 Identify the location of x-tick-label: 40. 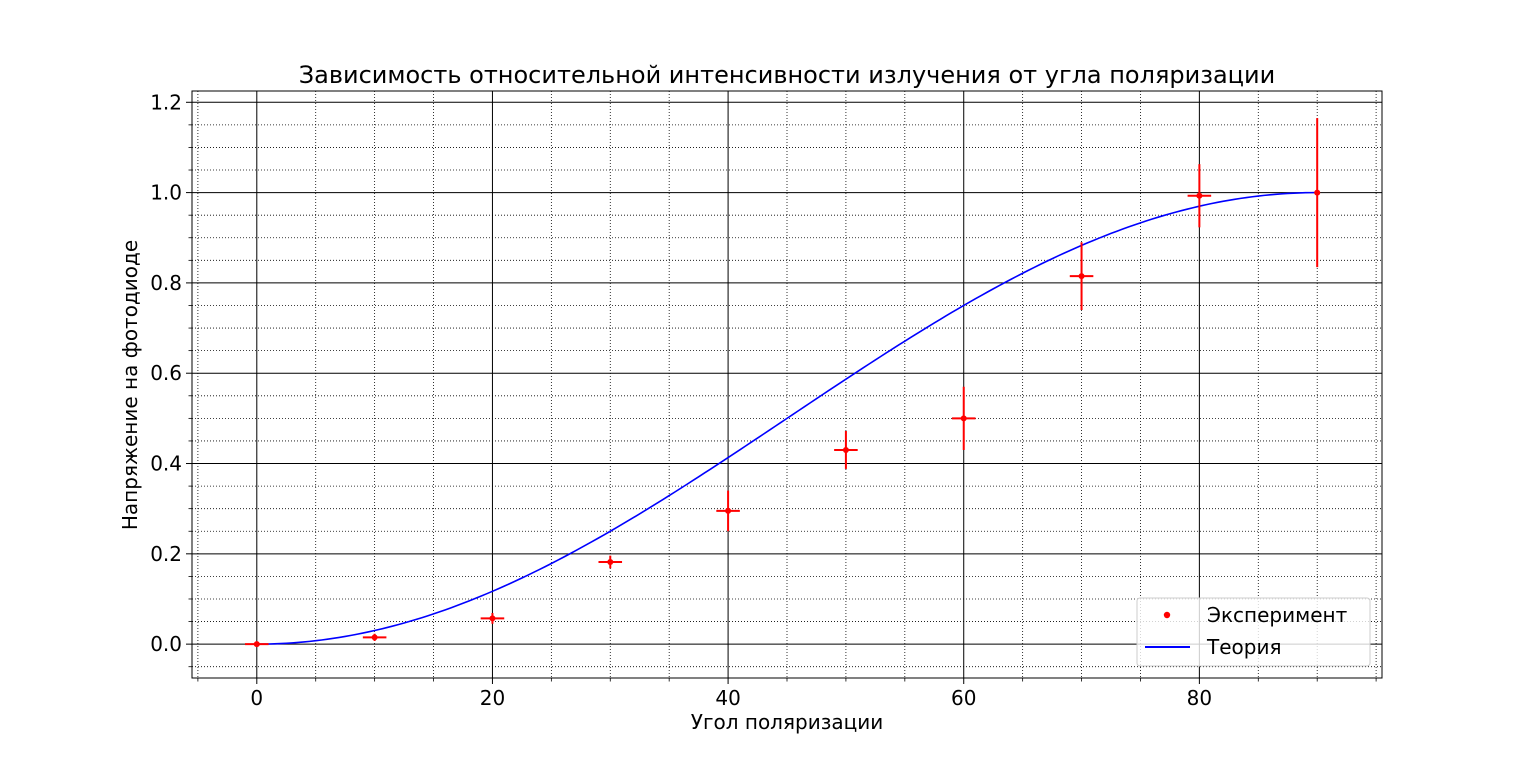
(727, 698).